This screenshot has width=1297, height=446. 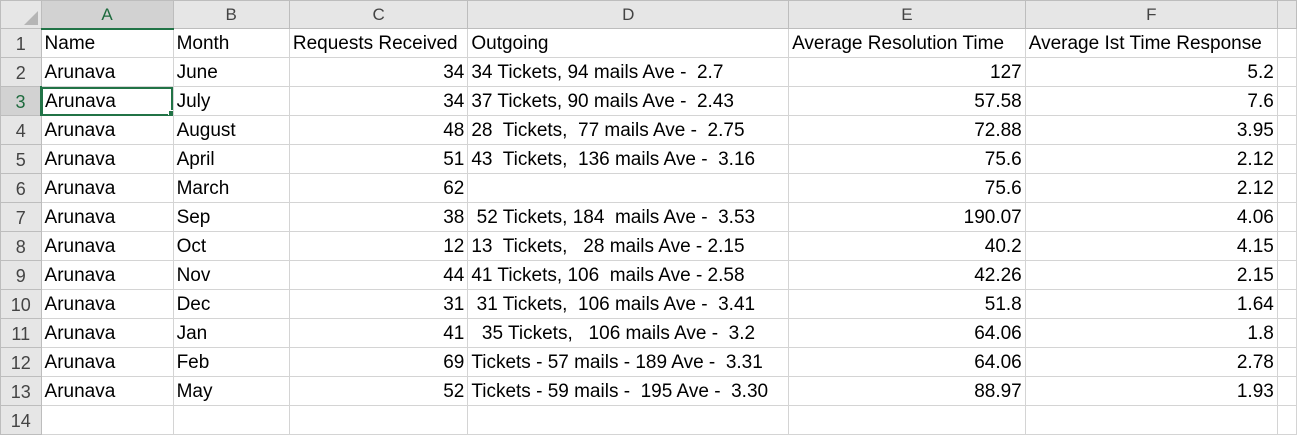 I want to click on cell-requests: 52, so click(x=378, y=391).